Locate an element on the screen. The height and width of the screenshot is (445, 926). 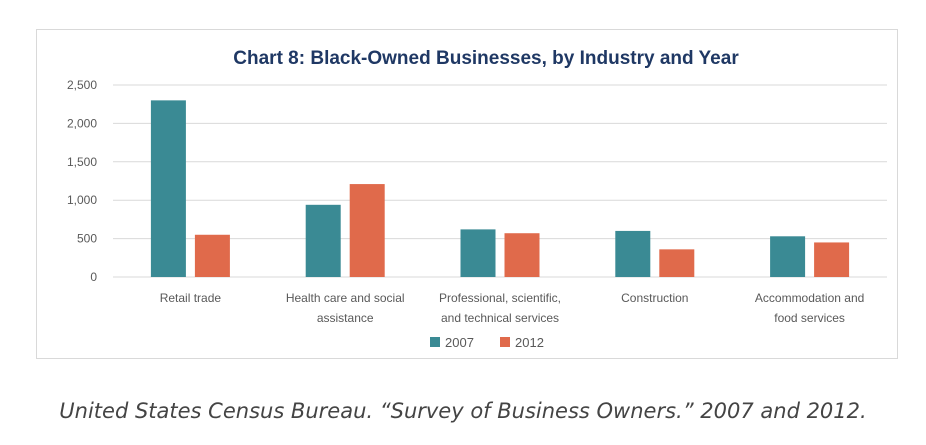
y-tick-label: 1,000 is located at coordinates (82, 200).